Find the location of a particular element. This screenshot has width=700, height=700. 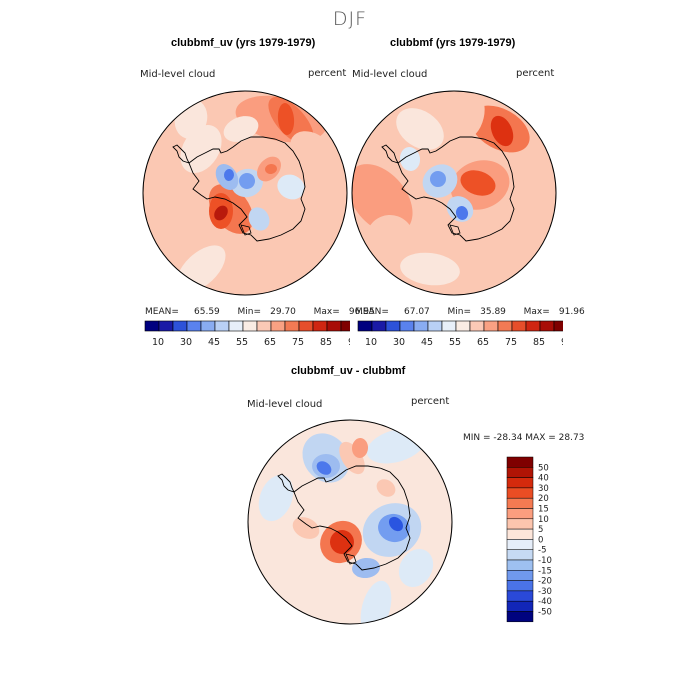

left-panel-colorbar: 10 30 45 55 65 75 85 95 is located at coordinates (247, 334).